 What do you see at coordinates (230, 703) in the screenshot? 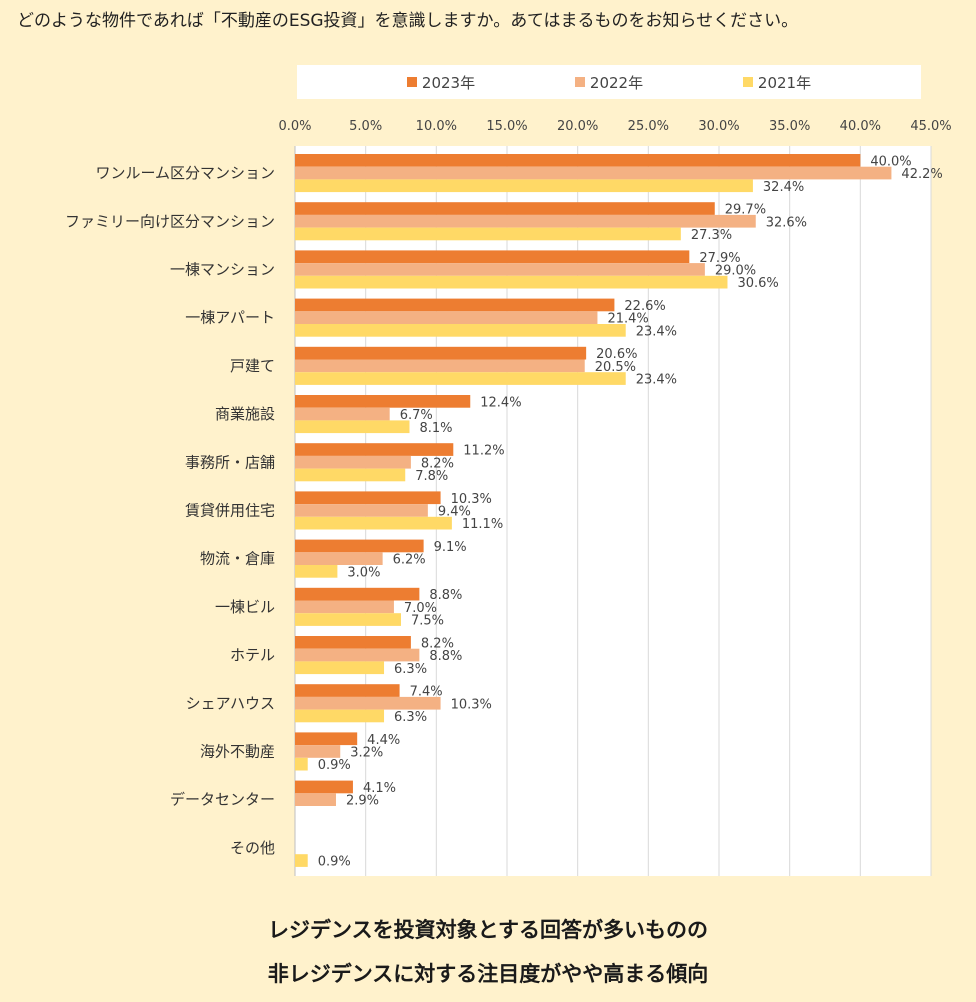
I see `category-label: シェアハウス` at bounding box center [230, 703].